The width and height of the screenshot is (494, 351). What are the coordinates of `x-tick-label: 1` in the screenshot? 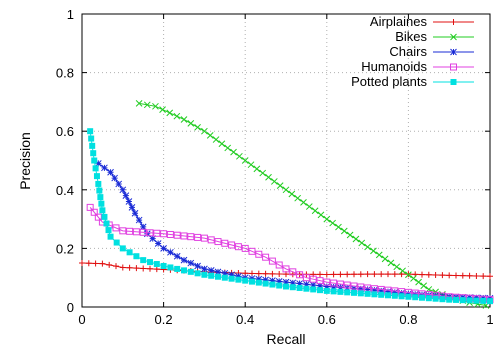 It's located at (489, 319).